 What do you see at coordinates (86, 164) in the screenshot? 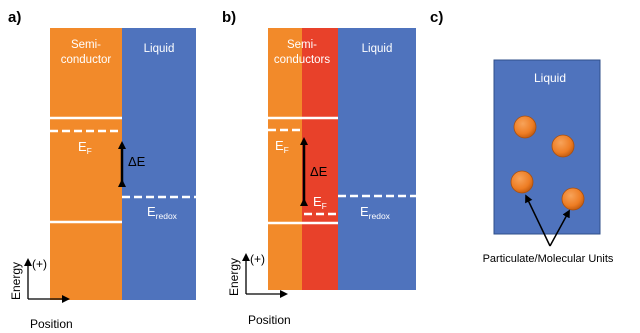
I see `semiconductor-region` at bounding box center [86, 164].